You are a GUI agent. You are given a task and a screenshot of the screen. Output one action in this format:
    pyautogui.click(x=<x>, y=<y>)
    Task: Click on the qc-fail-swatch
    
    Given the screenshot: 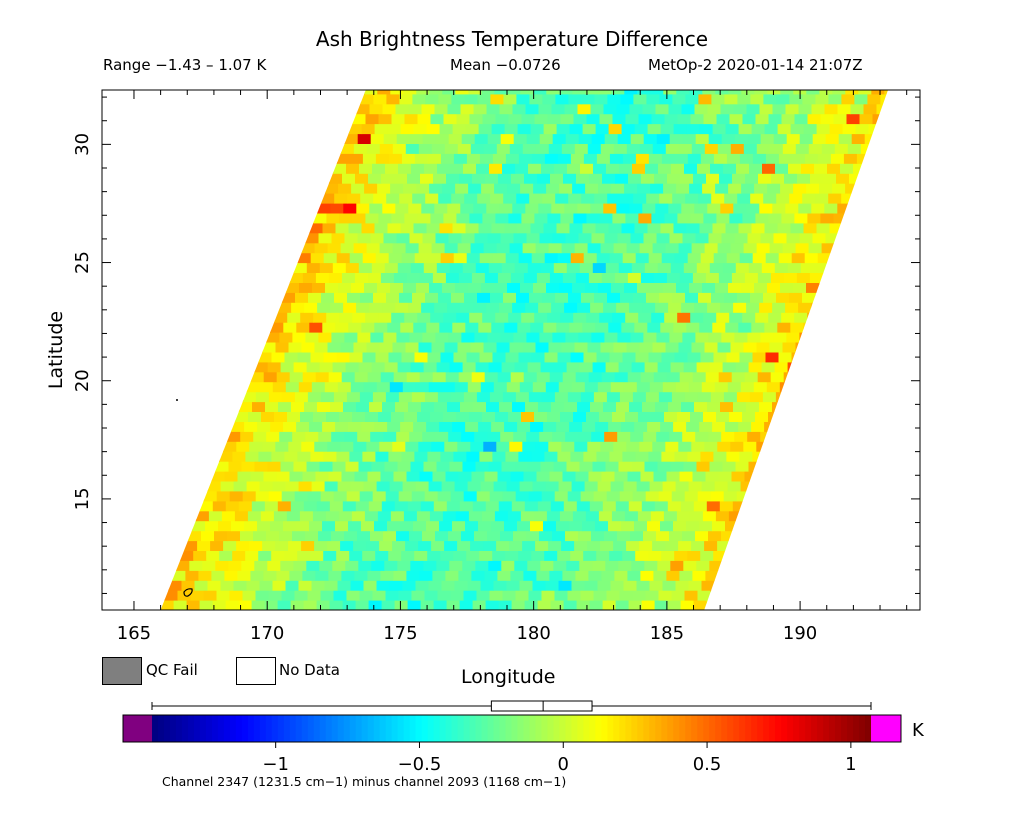 What is the action you would take?
    pyautogui.click(x=122, y=671)
    